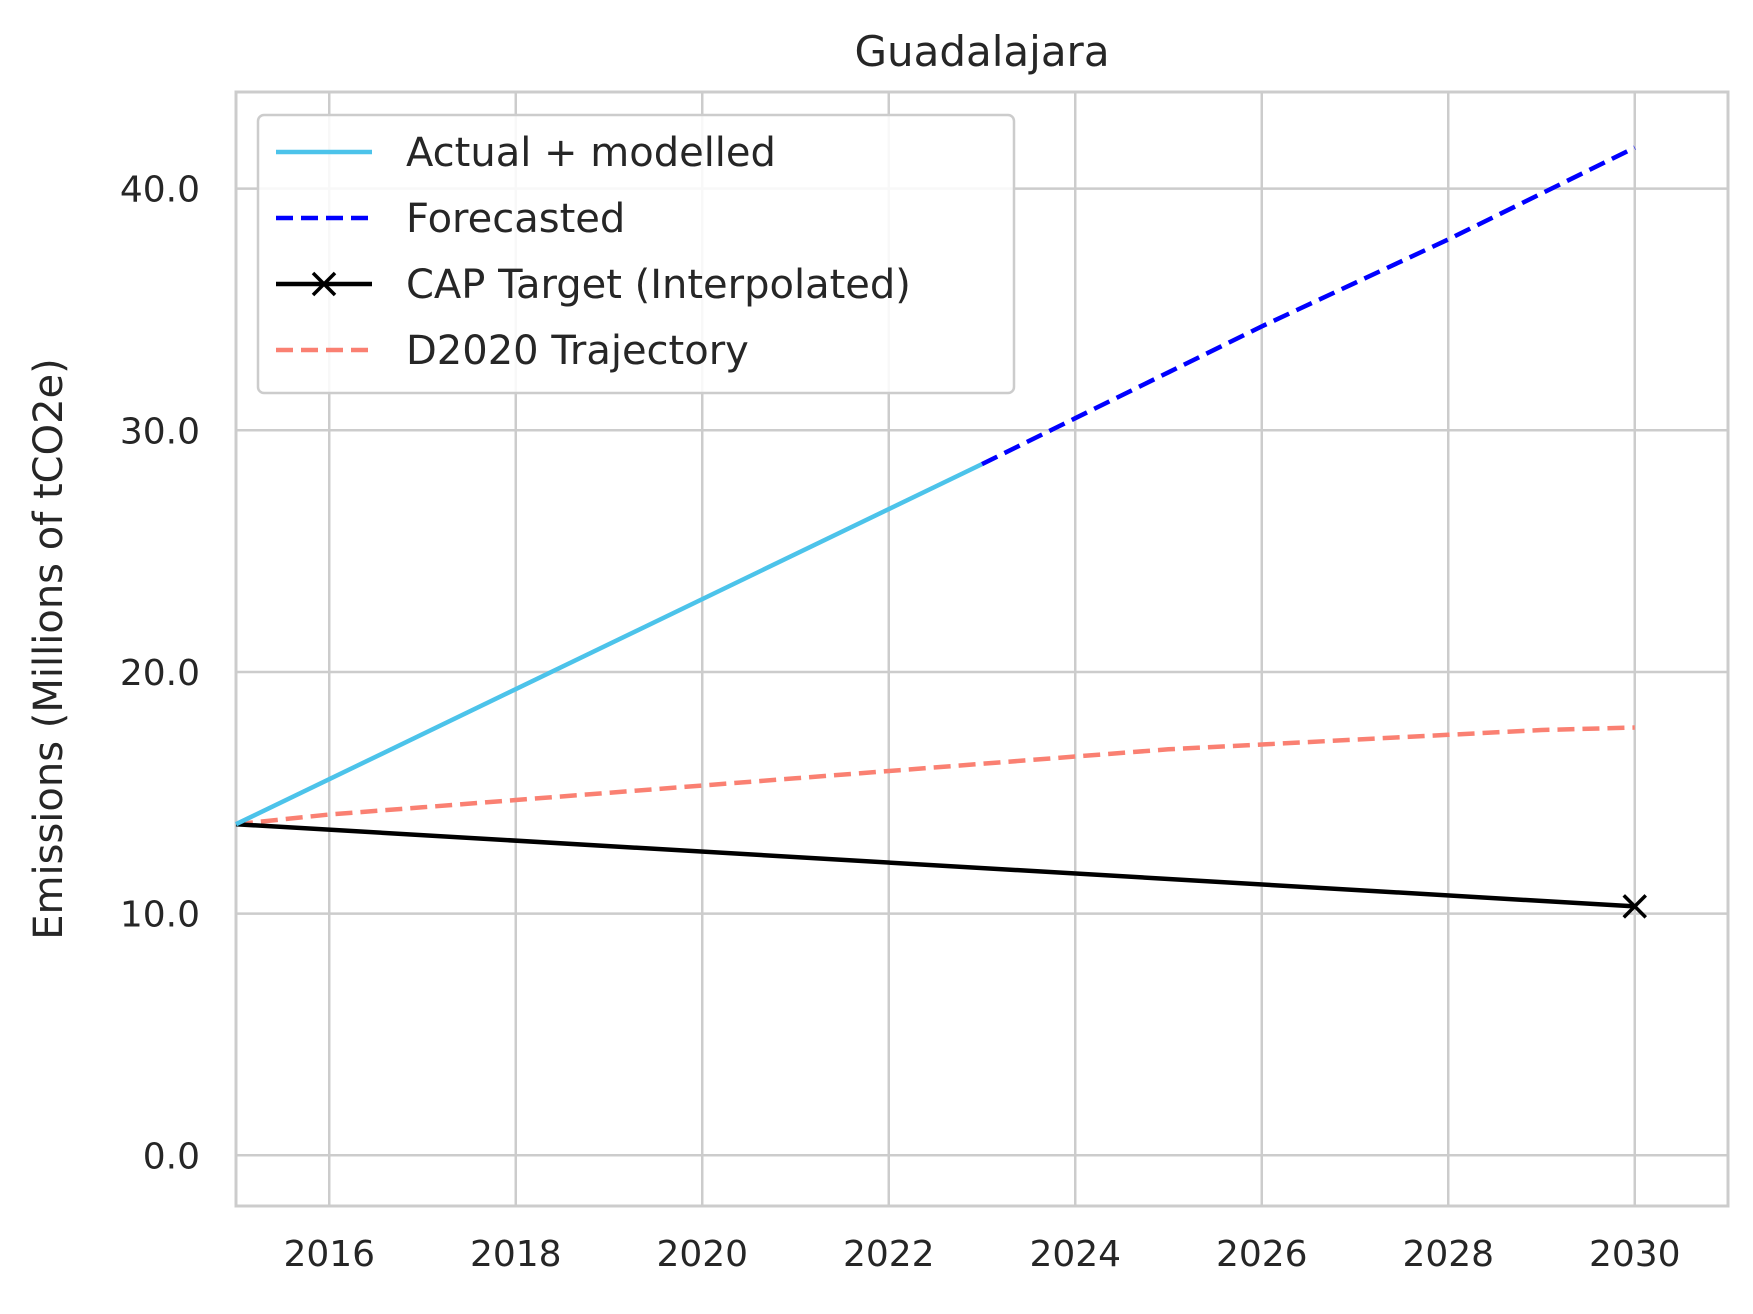 Image resolution: width=1753 pixels, height=1314 pixels. I want to click on legend-label: CAP Target (Interpolated), so click(658, 285).